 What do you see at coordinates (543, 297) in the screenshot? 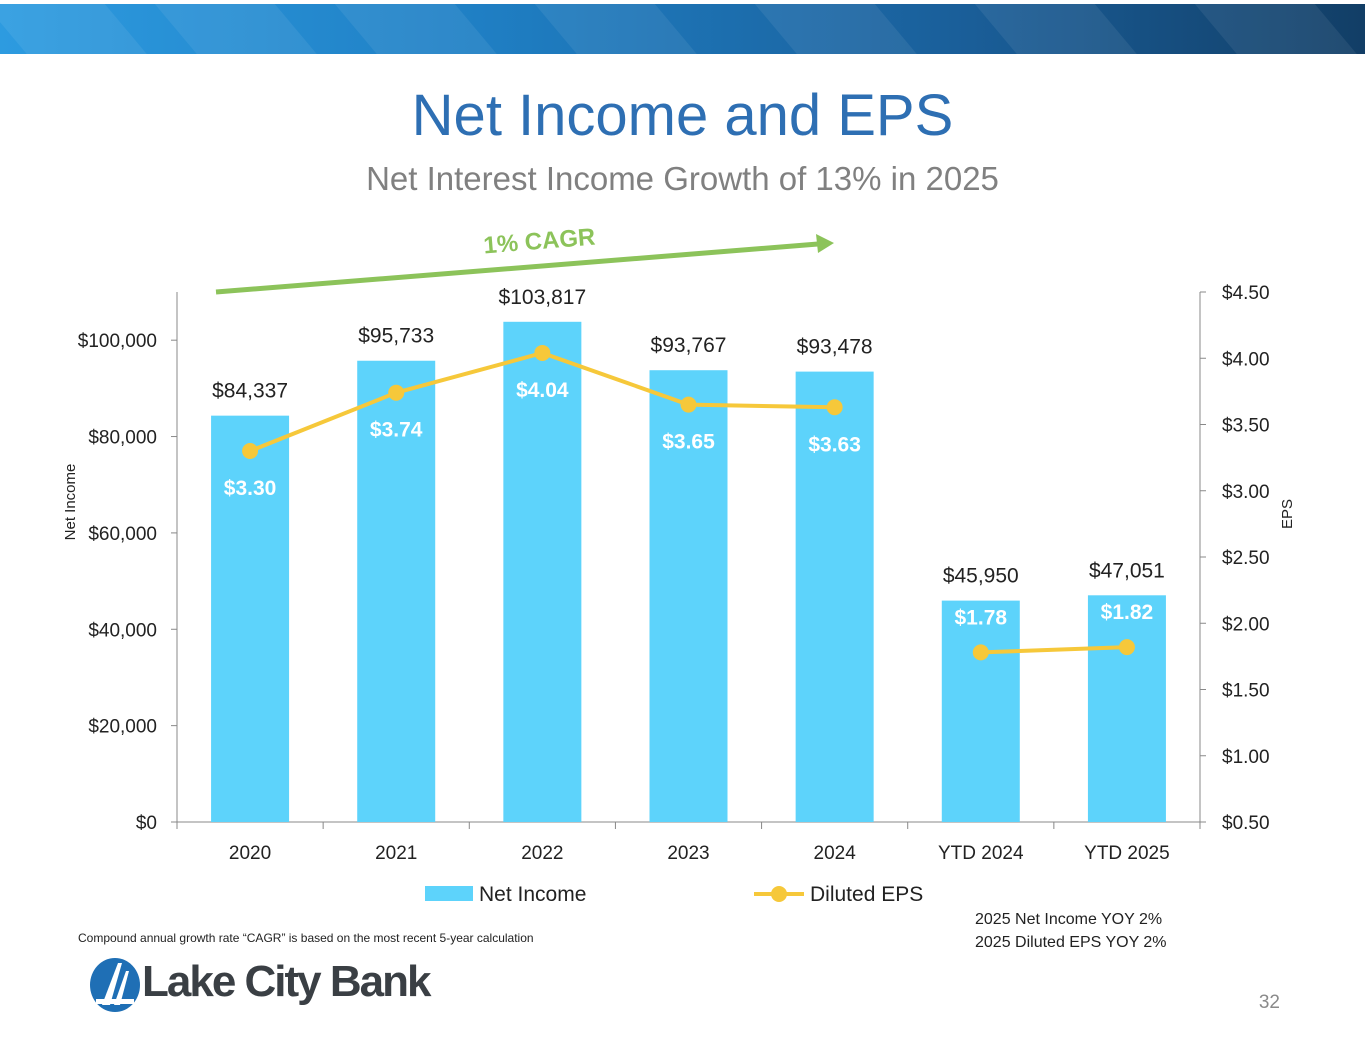
I see `net-income-data-label: $103,817` at bounding box center [543, 297].